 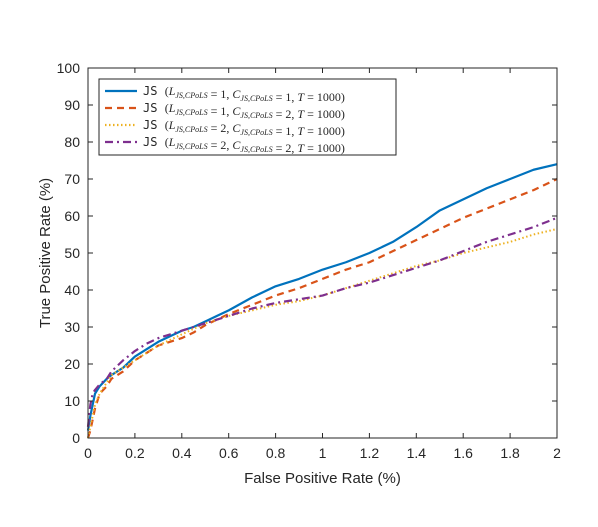 What do you see at coordinates (72, 105) in the screenshot?
I see `y-tick-label: 90` at bounding box center [72, 105].